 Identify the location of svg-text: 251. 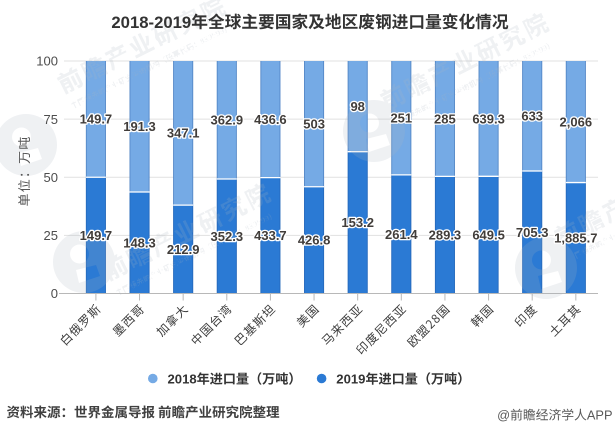
(401, 118).